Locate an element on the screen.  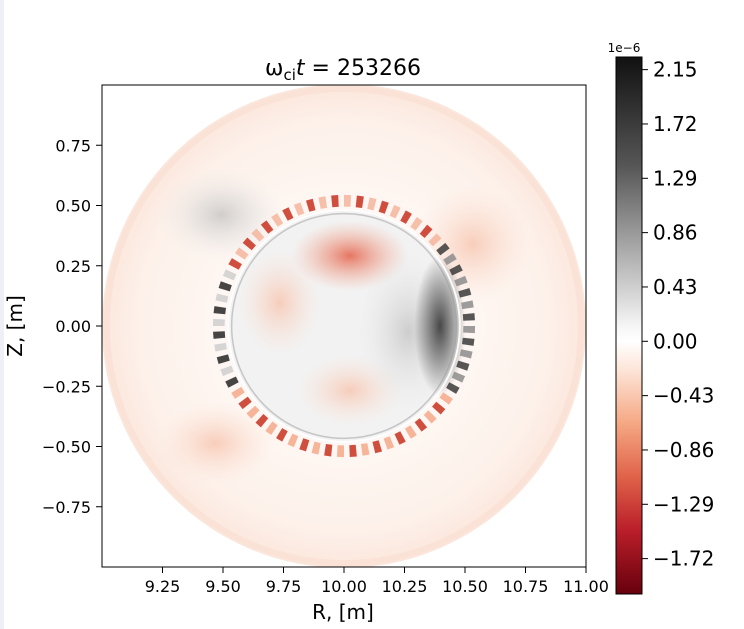
x-axis-label: R, [m] is located at coordinates (343, 612).